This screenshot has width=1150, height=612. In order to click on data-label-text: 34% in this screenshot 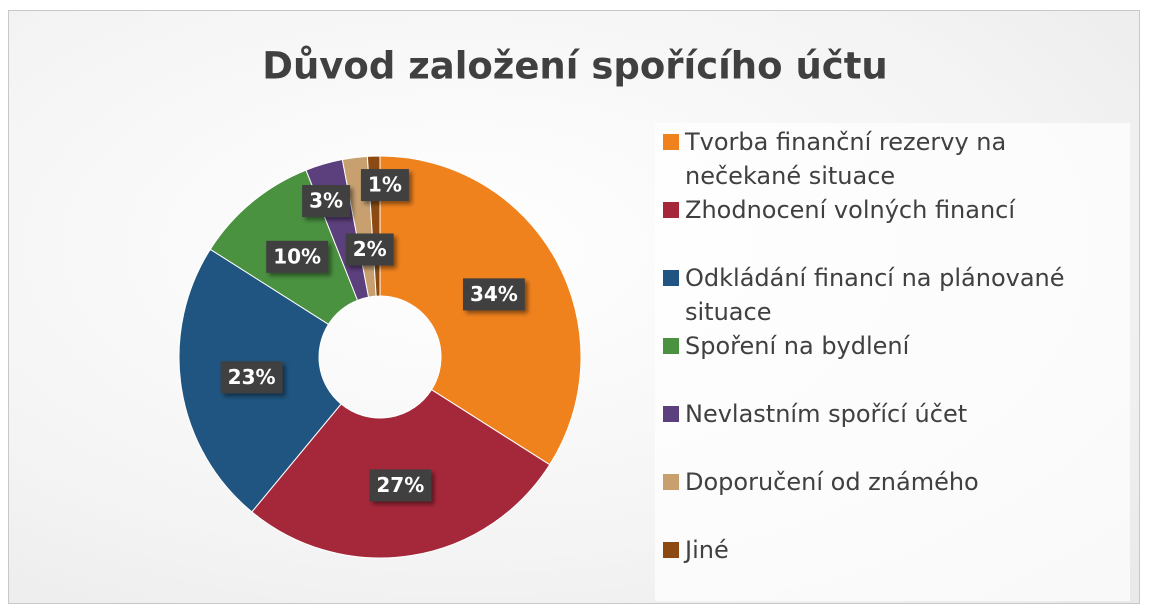, I will do `click(494, 294)`.